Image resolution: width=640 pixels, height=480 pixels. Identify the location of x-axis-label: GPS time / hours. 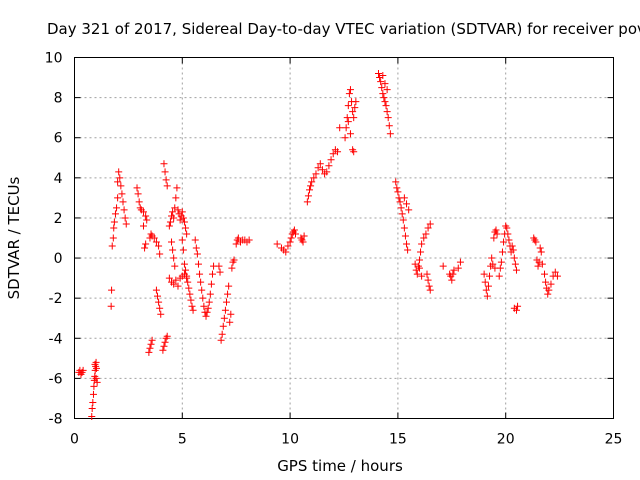
(340, 466).